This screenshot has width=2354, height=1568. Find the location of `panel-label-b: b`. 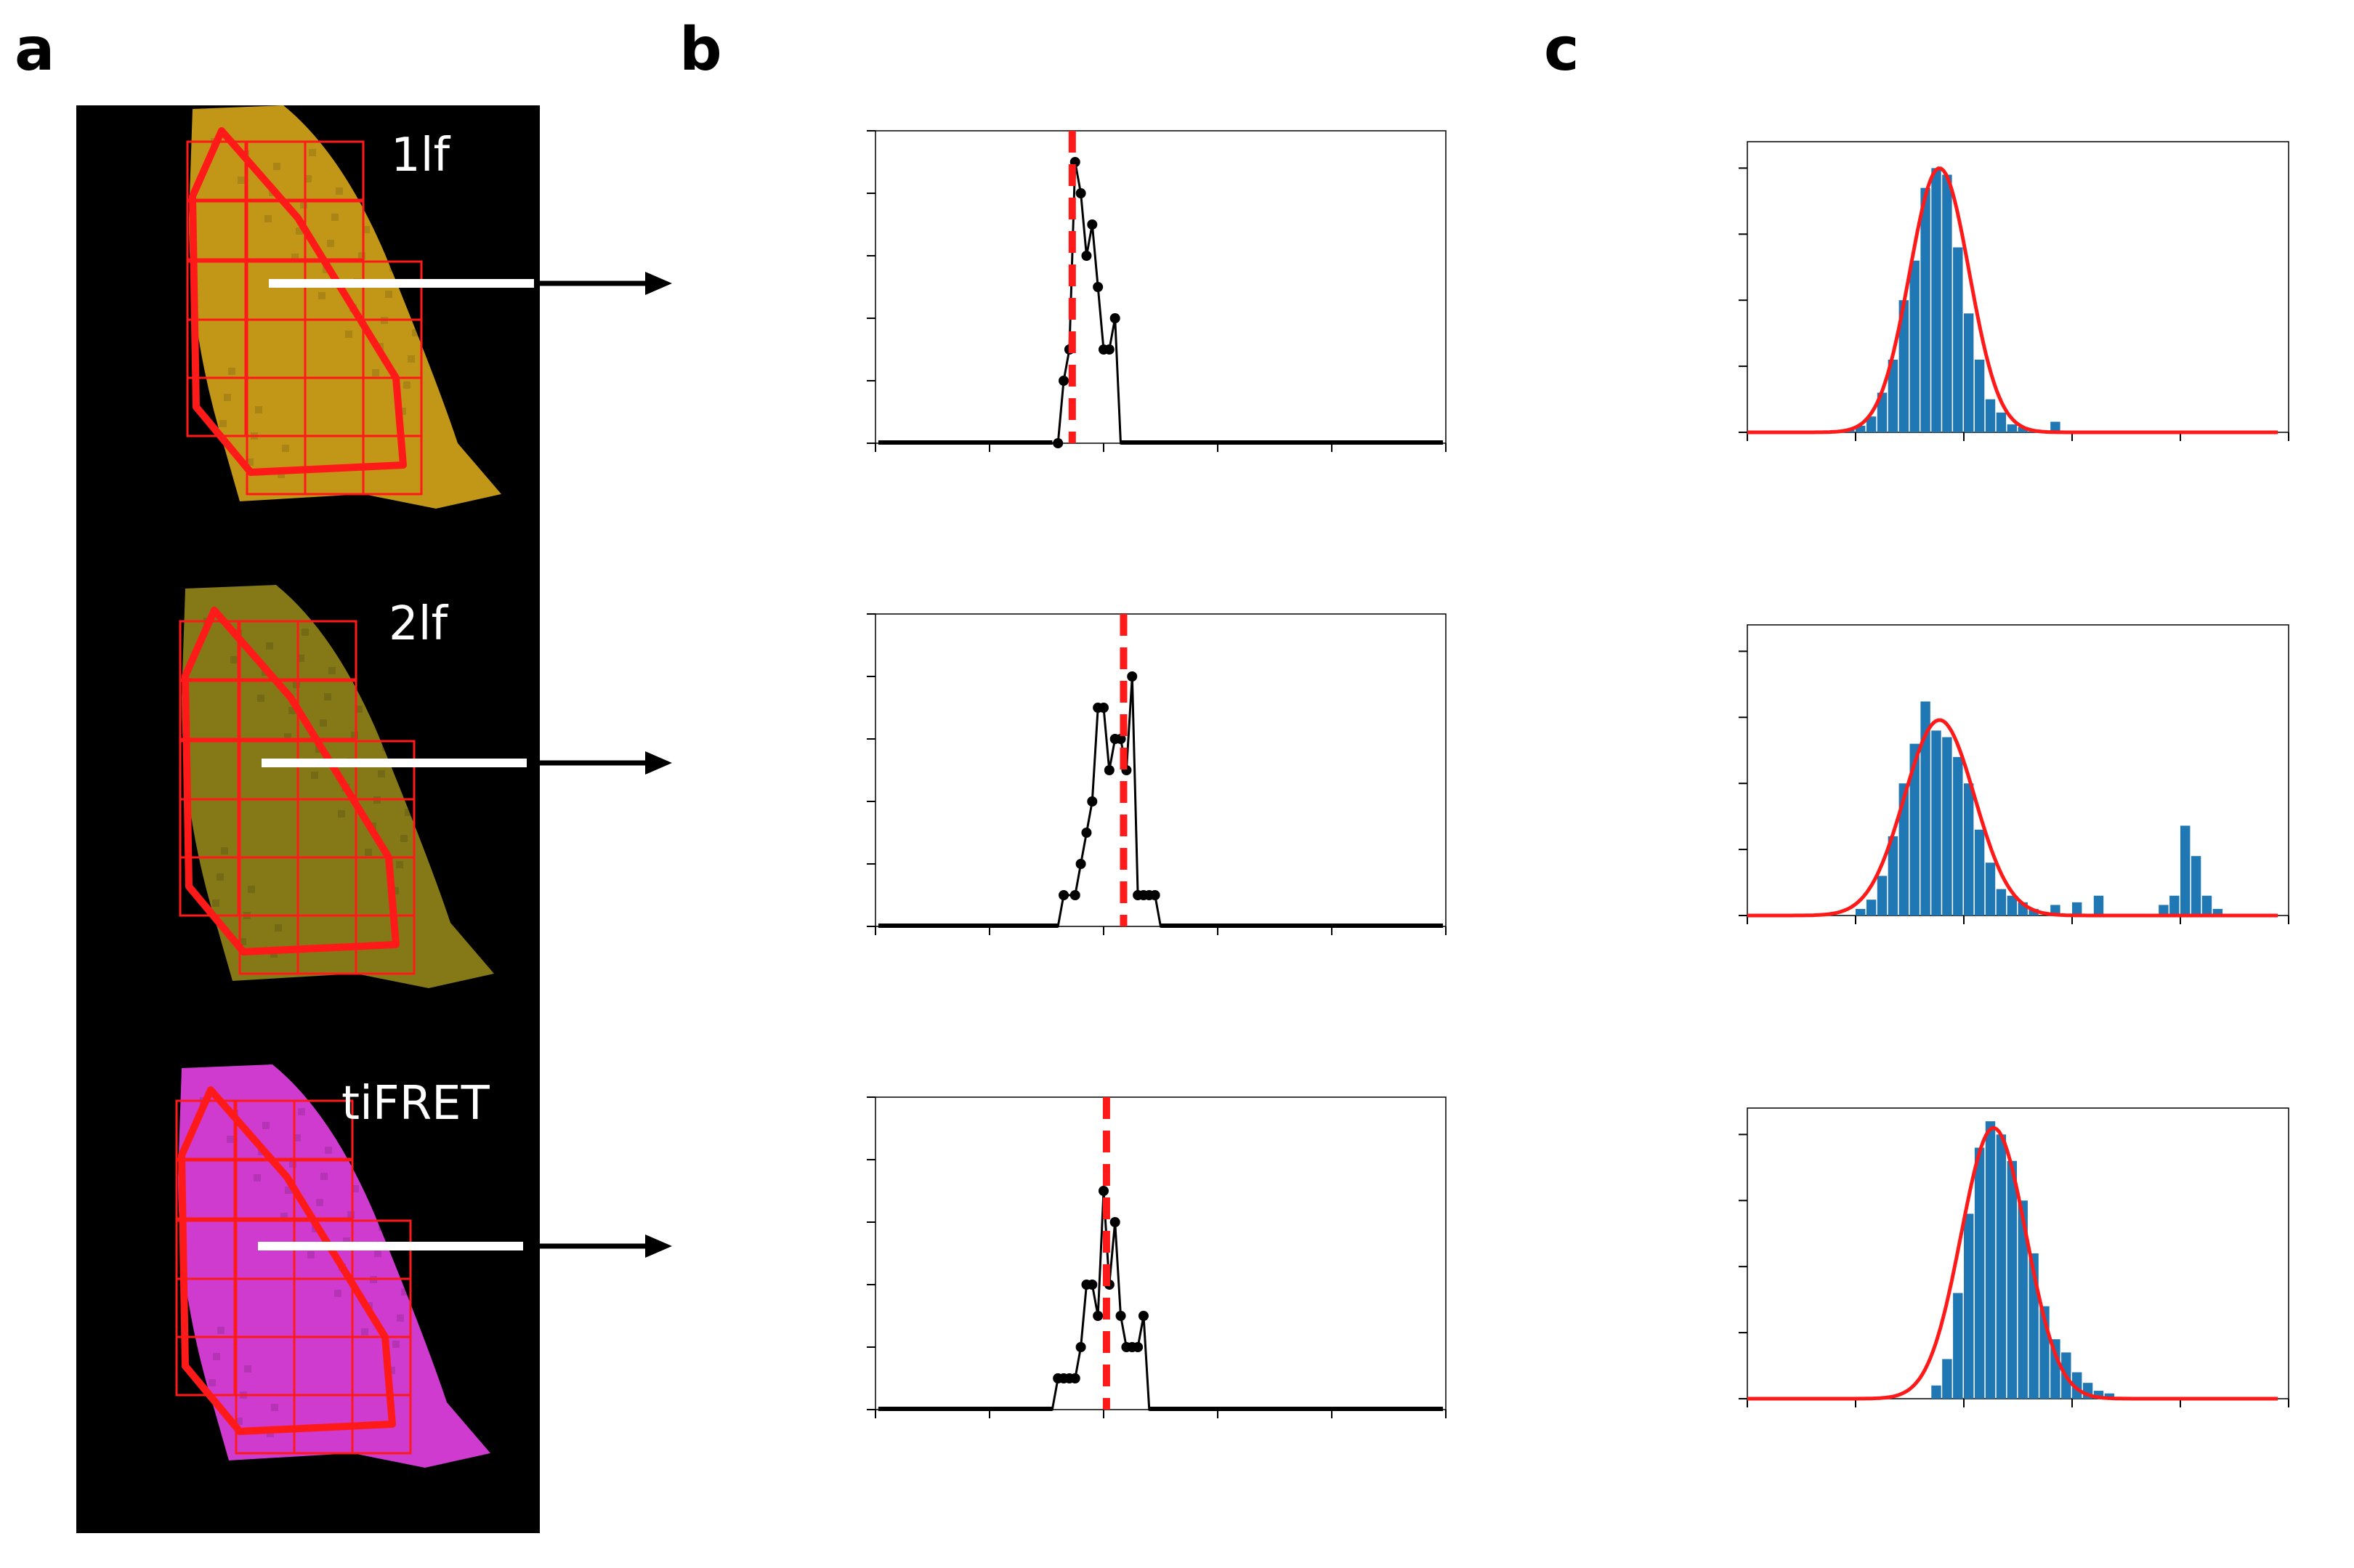

panel-label-b: b is located at coordinates (700, 49).